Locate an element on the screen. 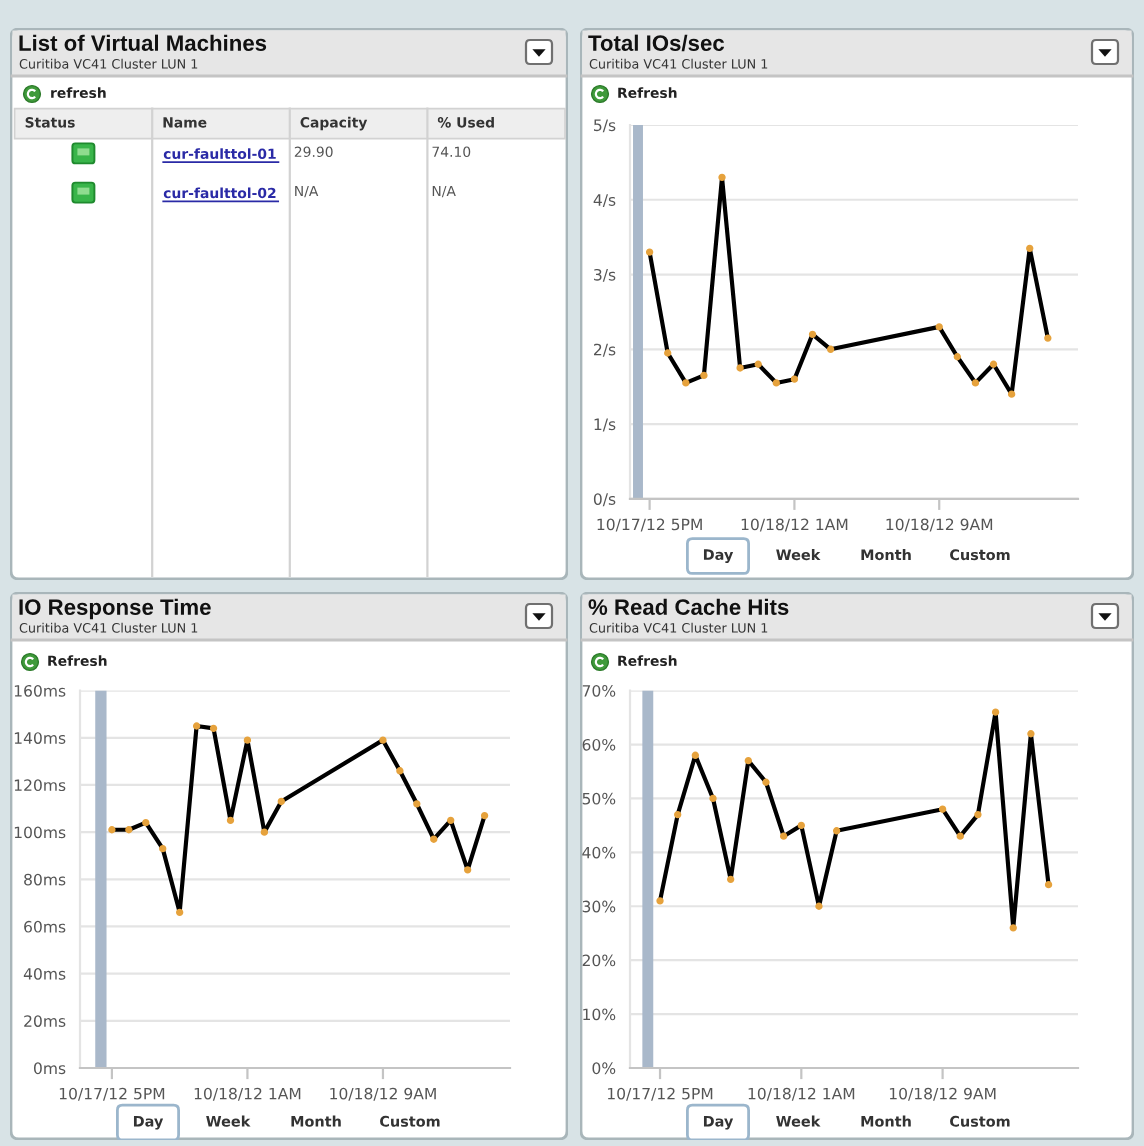 This screenshot has width=1144, height=1146. chart-title: % Read Cache Hits is located at coordinates (688, 606).